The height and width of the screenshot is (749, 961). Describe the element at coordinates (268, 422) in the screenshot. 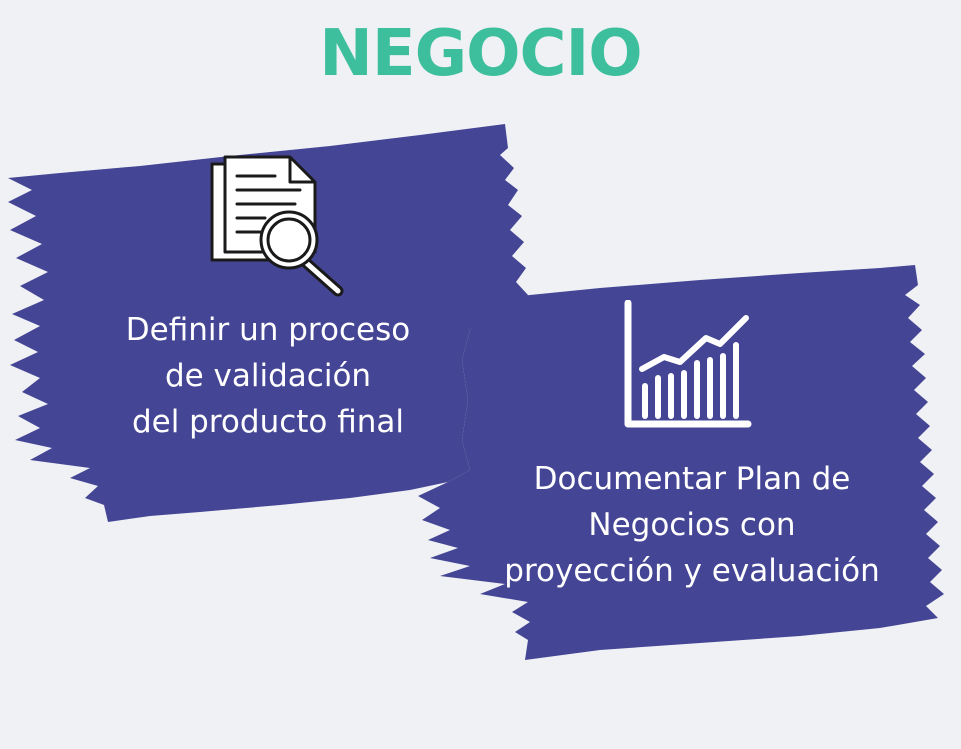

I see `card-1-line-3: del producto final` at that location.